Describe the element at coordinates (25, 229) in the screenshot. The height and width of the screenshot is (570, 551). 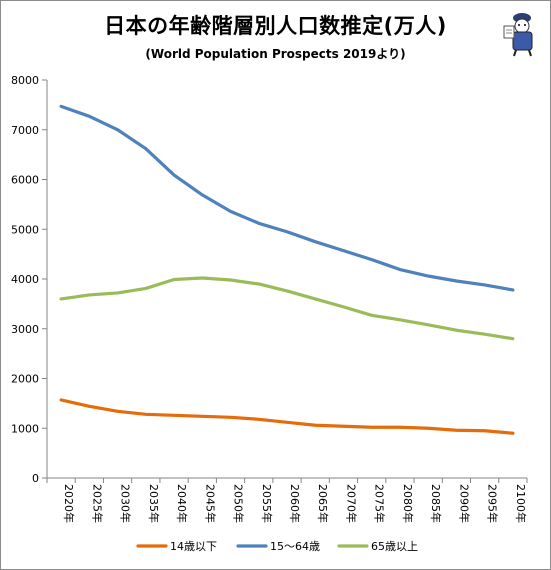
I see `y-tick-label: 5000` at that location.